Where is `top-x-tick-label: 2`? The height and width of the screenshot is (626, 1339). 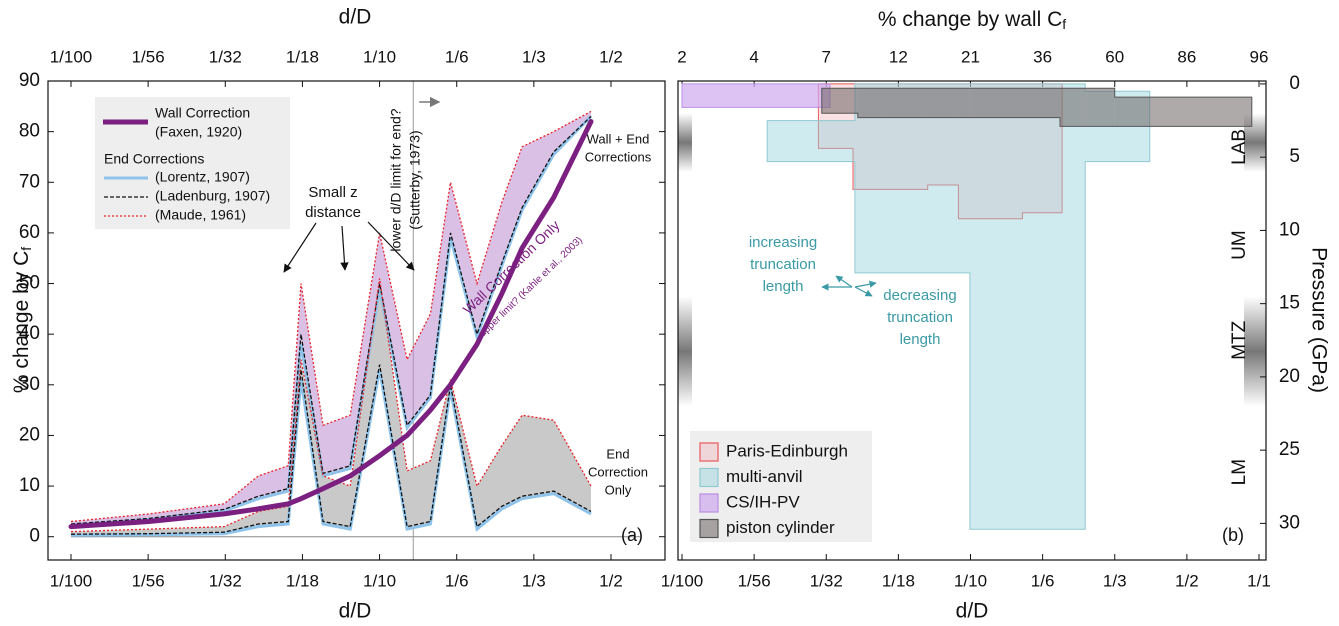 top-x-tick-label: 2 is located at coordinates (681, 56).